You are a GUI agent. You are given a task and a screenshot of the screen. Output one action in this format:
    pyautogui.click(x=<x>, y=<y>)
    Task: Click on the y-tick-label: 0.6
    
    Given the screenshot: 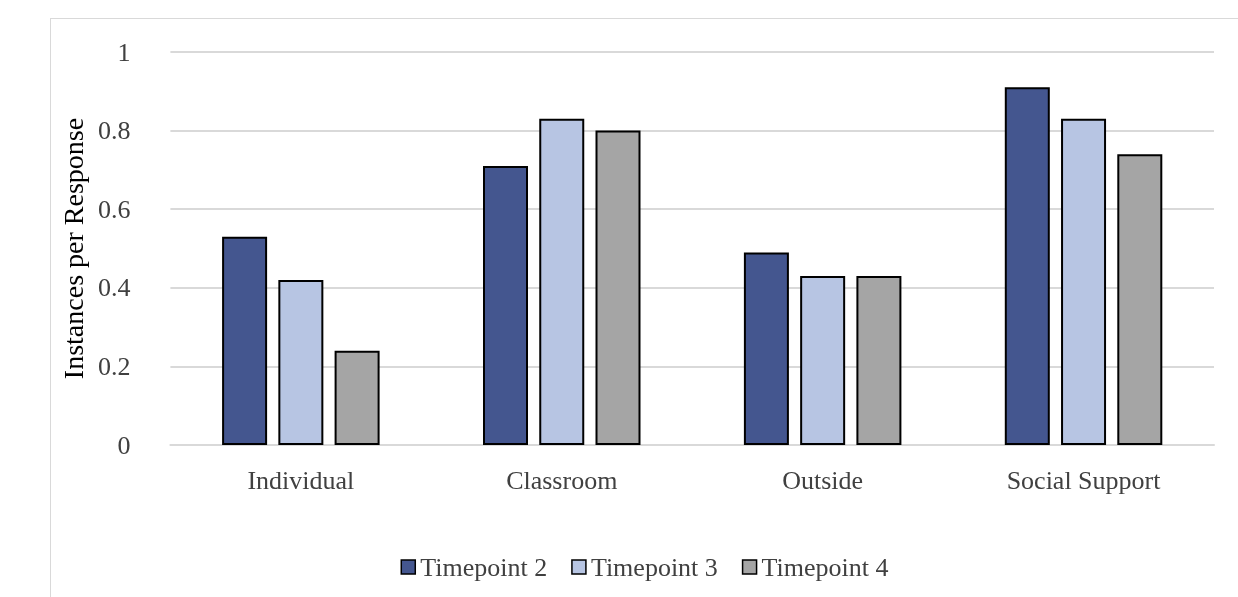 What is the action you would take?
    pyautogui.click(x=114, y=209)
    